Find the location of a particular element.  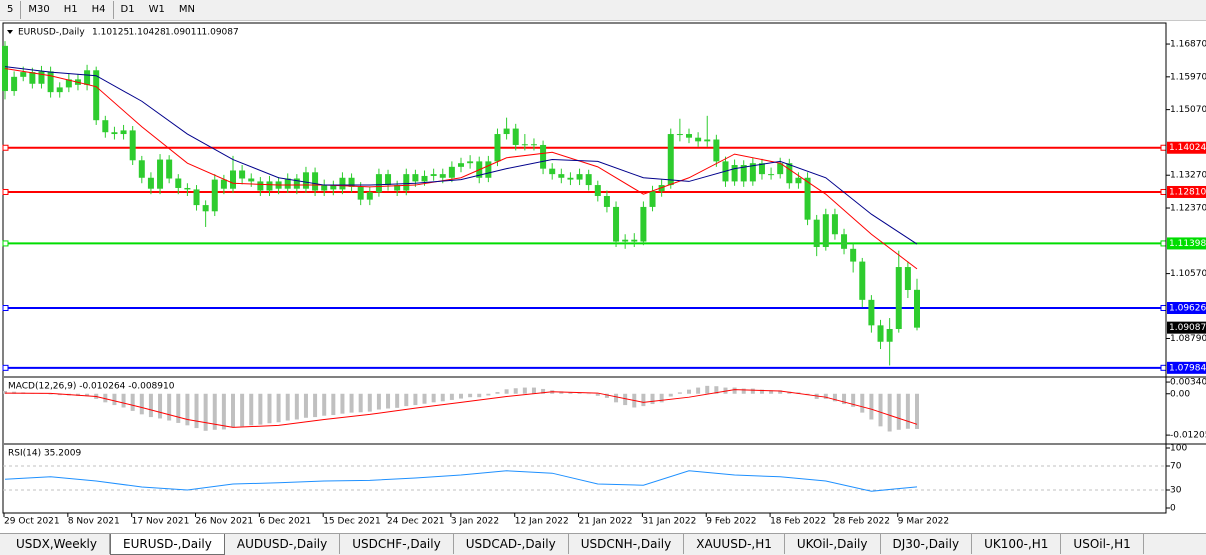

chart-tab: UKOil-,Daily is located at coordinates (833, 544).